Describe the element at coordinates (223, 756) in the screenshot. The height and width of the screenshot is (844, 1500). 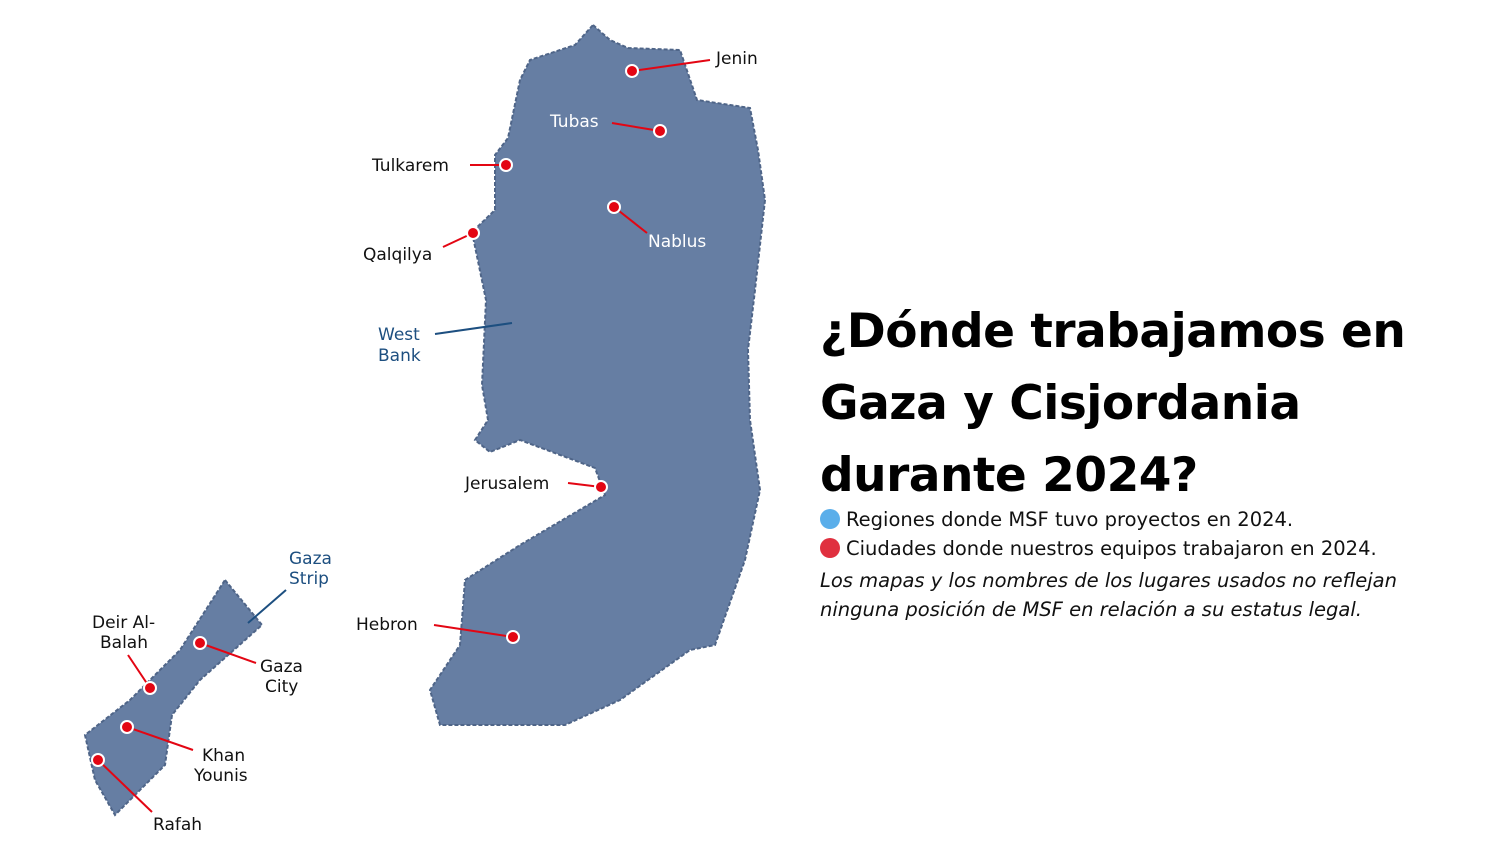
I see `label-khan: Khan` at that location.